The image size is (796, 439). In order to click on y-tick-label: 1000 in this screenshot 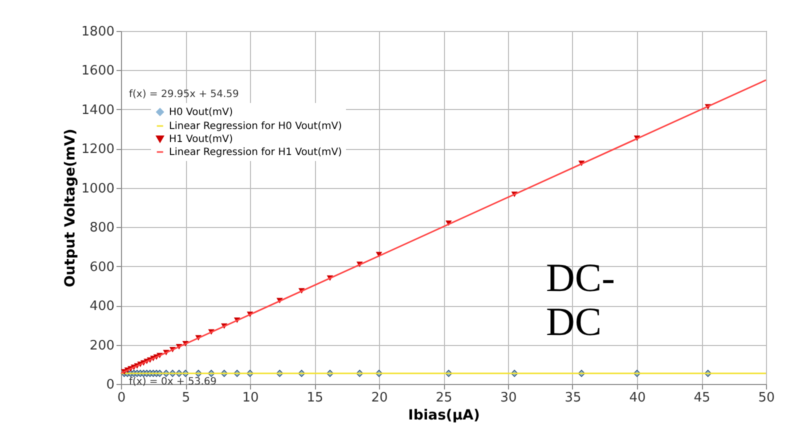, I will do `click(97, 188)`.